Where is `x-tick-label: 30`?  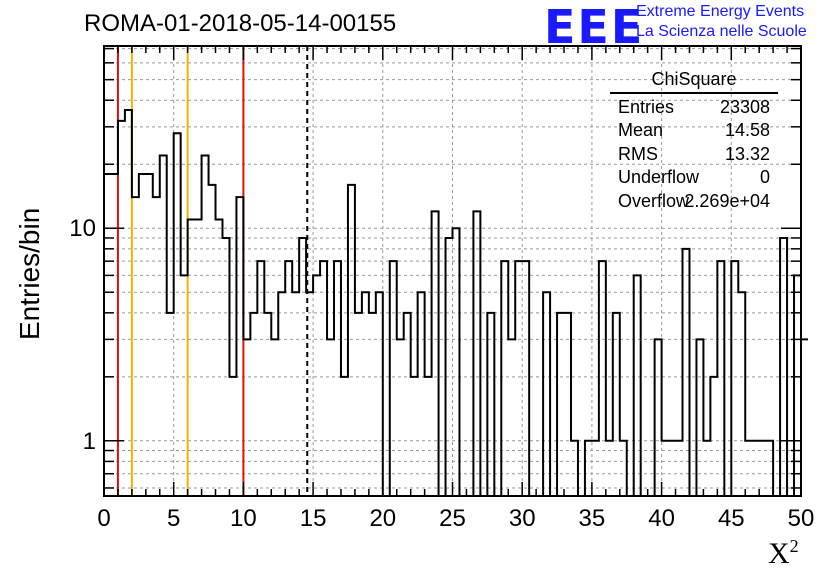
x-tick-label: 30 is located at coordinates (522, 518).